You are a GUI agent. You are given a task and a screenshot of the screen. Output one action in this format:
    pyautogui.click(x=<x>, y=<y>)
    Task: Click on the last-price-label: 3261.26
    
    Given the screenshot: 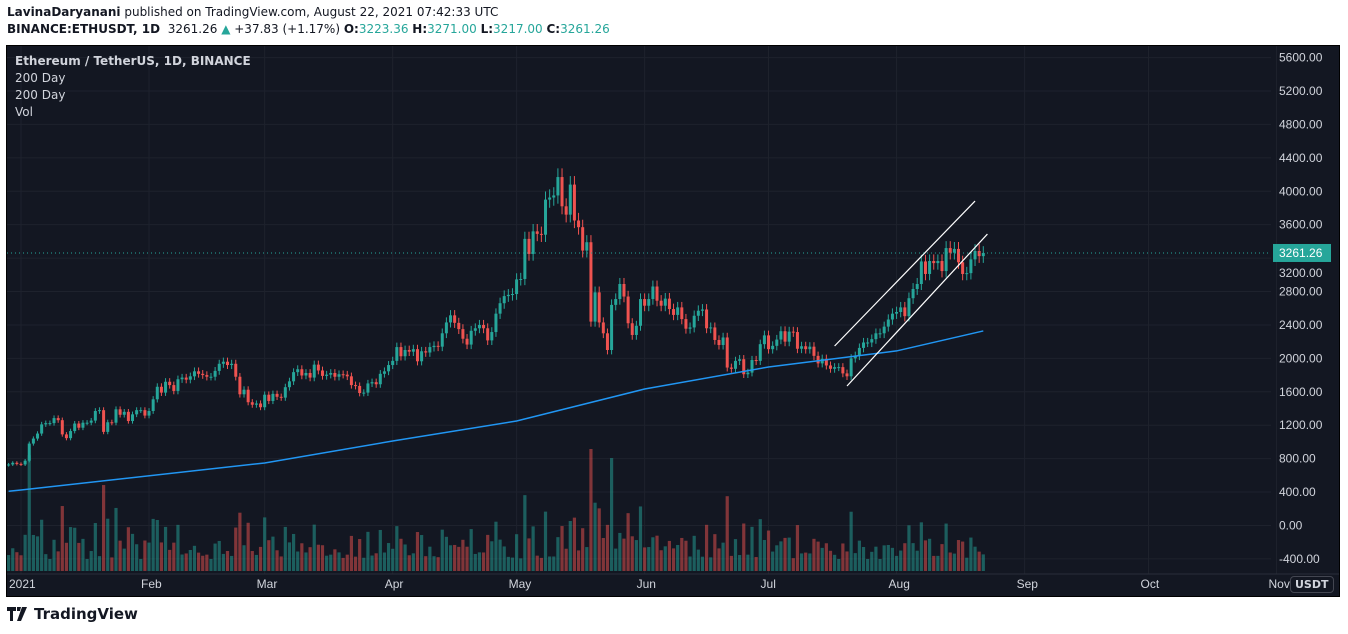 What is the action you would take?
    pyautogui.click(x=1301, y=253)
    